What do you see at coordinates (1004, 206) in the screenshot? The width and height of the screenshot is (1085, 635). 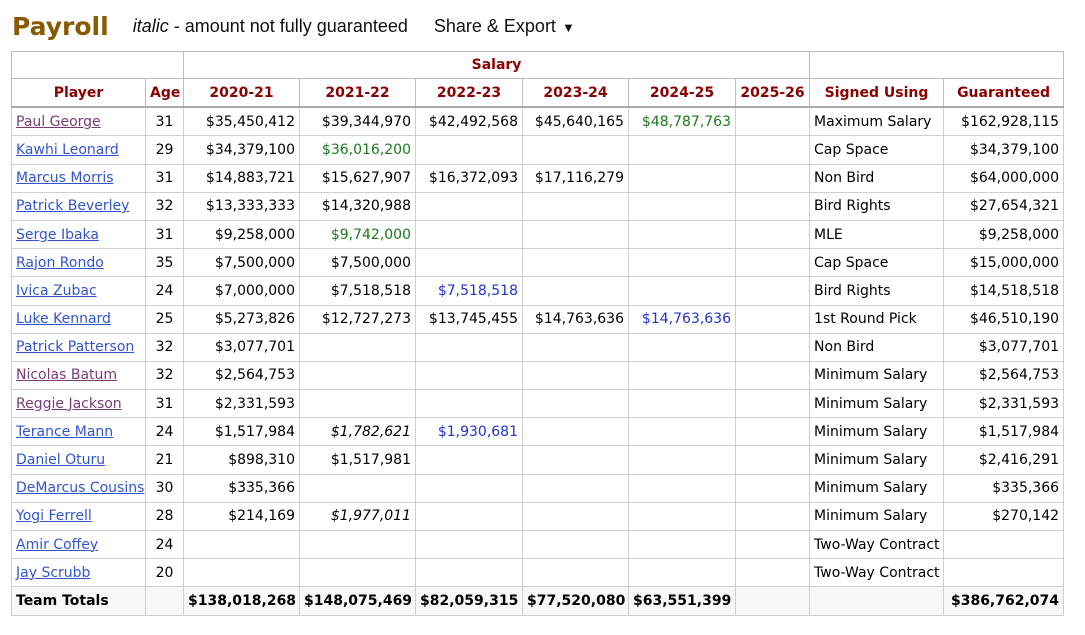 I see `guaranteed-cell: $27,654,321` at bounding box center [1004, 206].